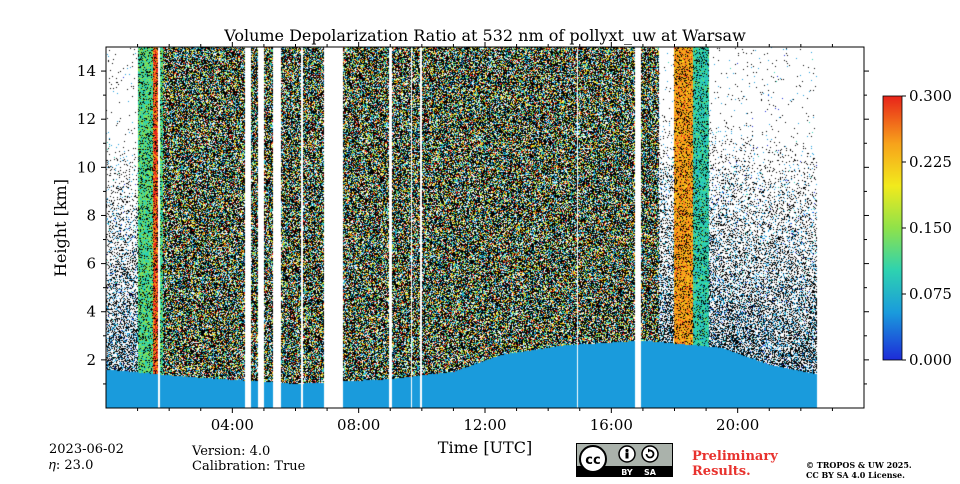 This screenshot has width=960, height=484. I want to click on y-tick-label: 2, so click(91, 360).